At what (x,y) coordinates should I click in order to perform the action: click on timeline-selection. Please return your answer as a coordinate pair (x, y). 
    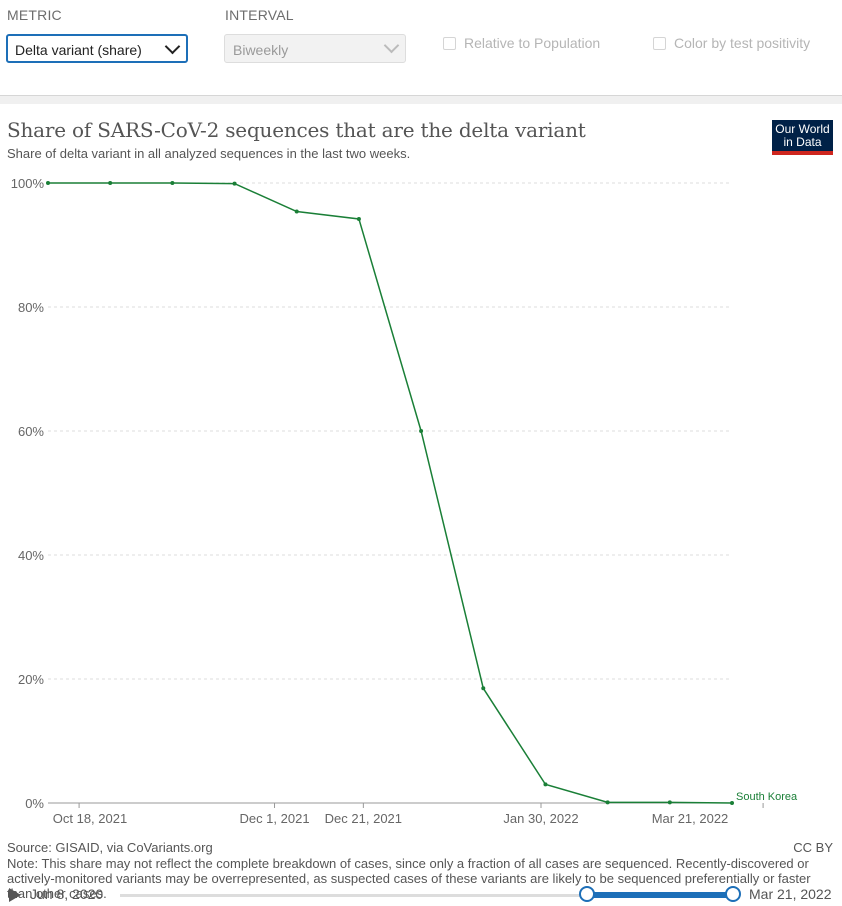
    Looking at the image, I should click on (660, 895).